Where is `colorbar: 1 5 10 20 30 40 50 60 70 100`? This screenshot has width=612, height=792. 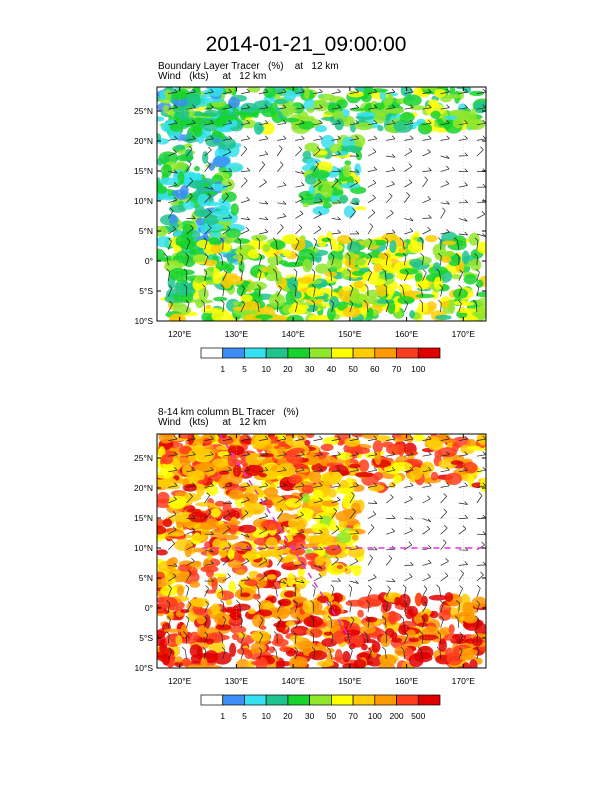 colorbar: 1 5 10 20 30 40 50 60 70 100 is located at coordinates (320, 360).